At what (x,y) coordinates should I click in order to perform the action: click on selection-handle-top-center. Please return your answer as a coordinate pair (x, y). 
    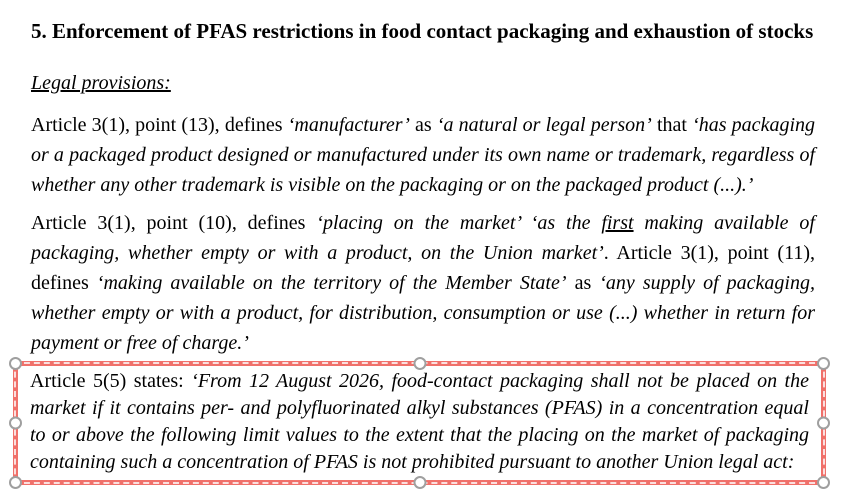
    Looking at the image, I should click on (419, 363).